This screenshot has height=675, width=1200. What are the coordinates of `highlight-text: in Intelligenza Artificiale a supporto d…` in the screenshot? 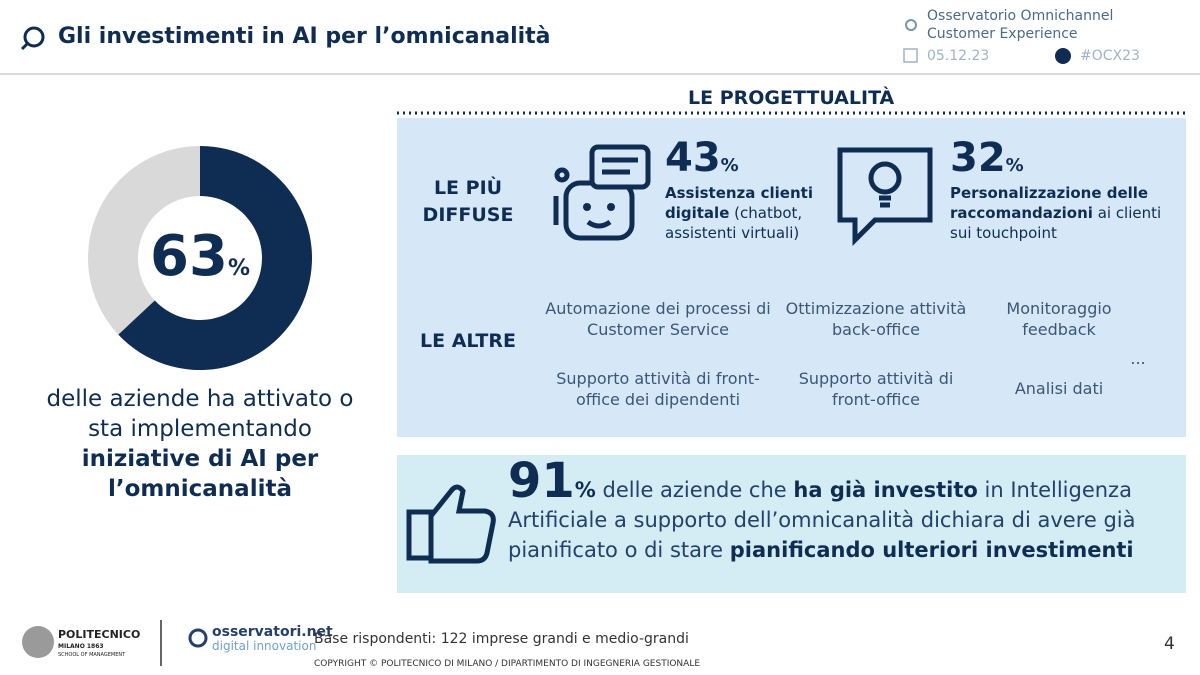 It's located at (822, 520).